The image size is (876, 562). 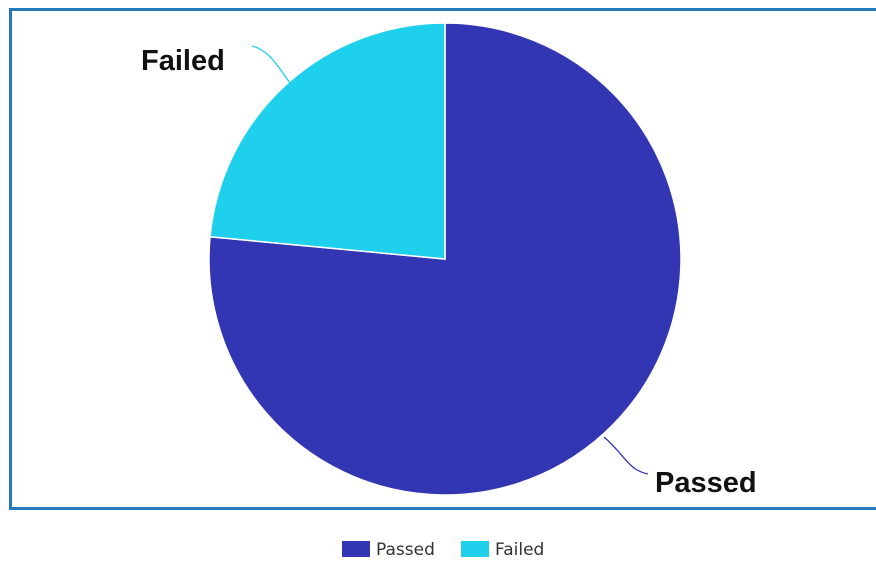 I want to click on legend-label-failed: Failed, so click(x=519, y=550).